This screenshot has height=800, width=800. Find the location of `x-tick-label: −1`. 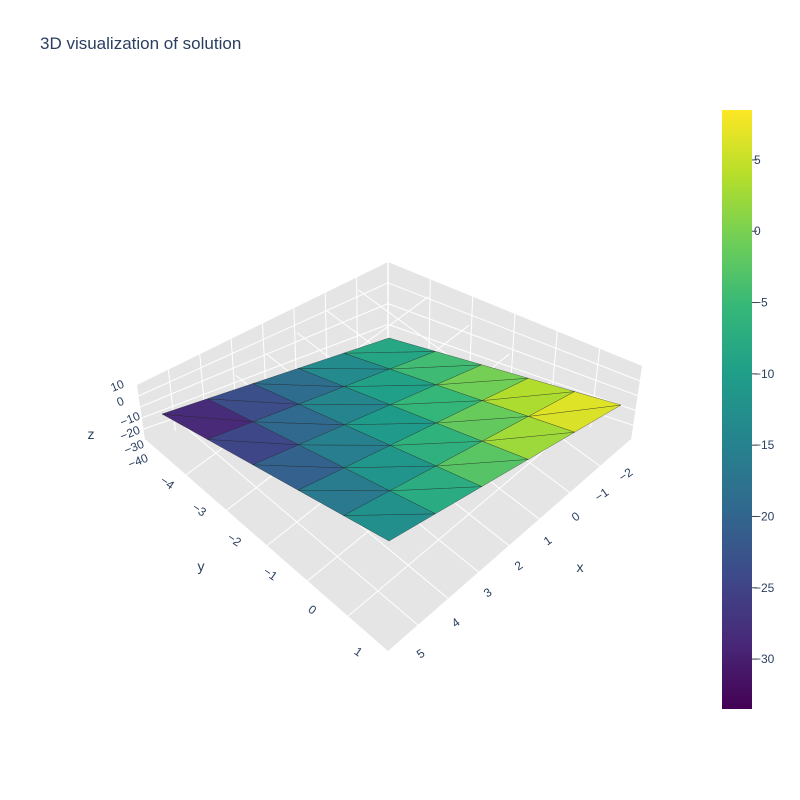

x-tick-label: −1 is located at coordinates (602, 495).